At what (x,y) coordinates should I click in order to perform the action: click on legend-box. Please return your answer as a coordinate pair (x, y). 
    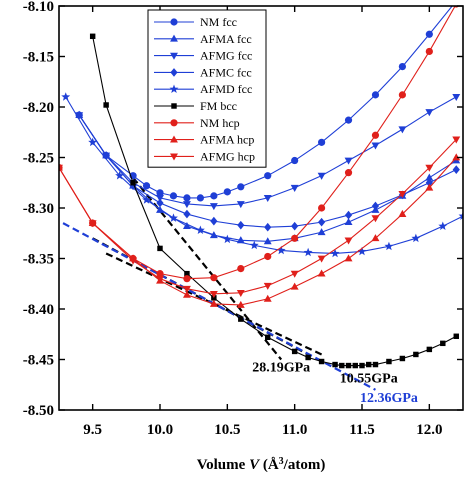
    Looking at the image, I should click on (207, 88).